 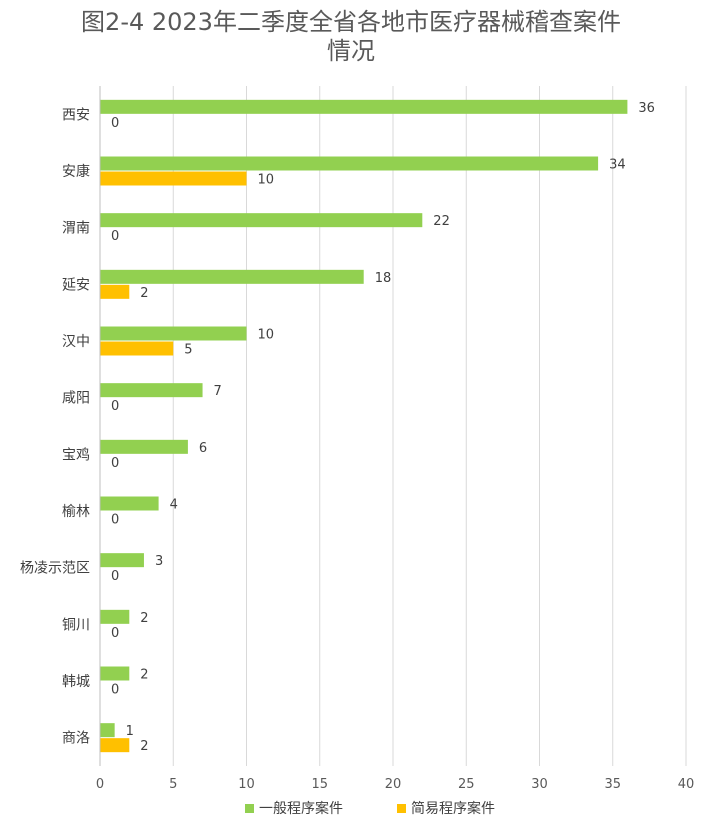 I want to click on category-label: 韩城, so click(x=76, y=682).